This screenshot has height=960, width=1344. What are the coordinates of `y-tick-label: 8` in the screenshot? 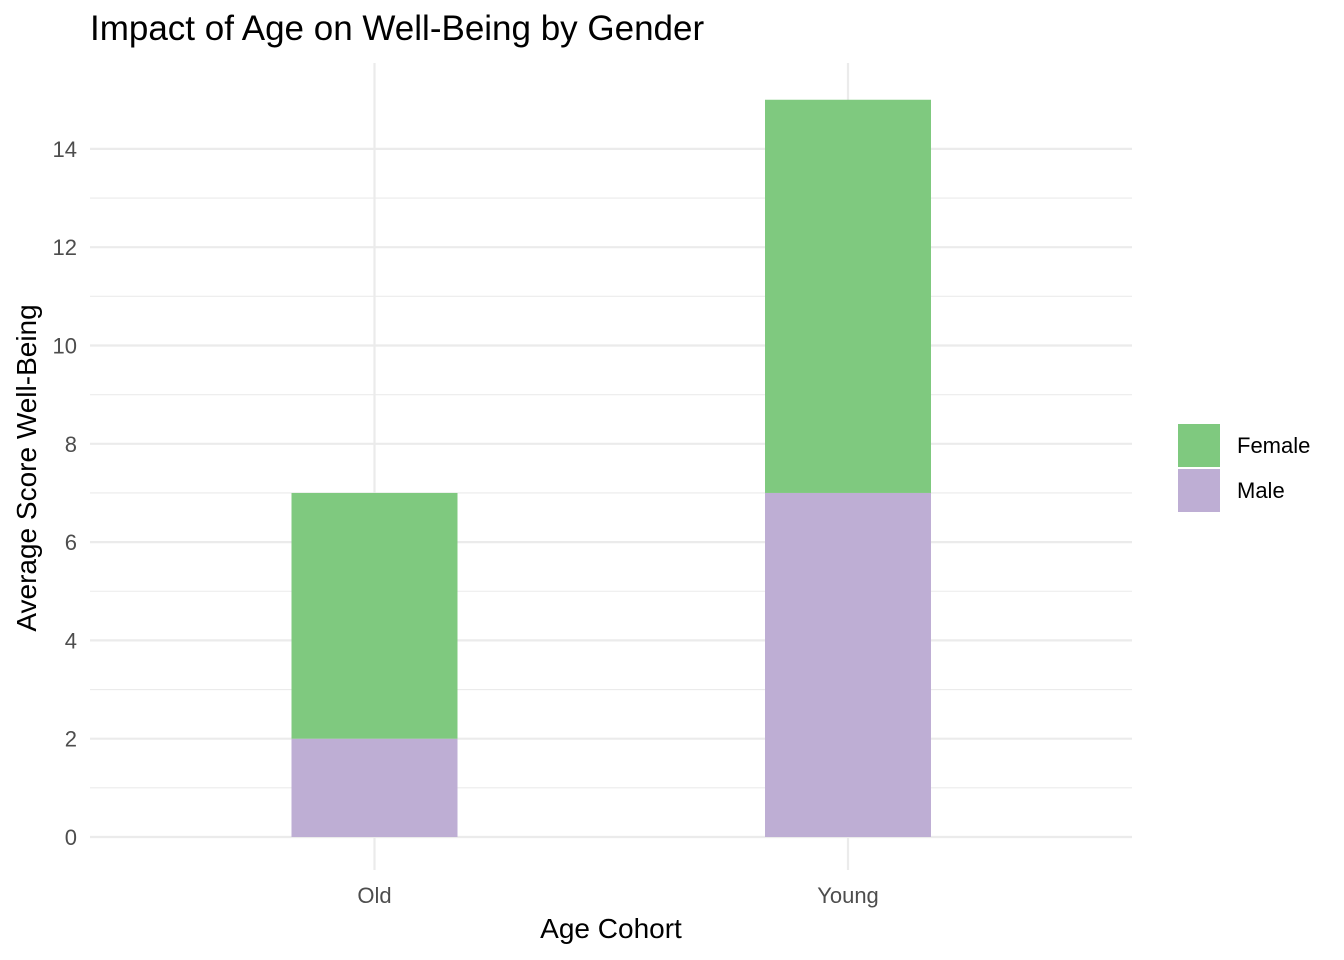 It's located at (71, 444).